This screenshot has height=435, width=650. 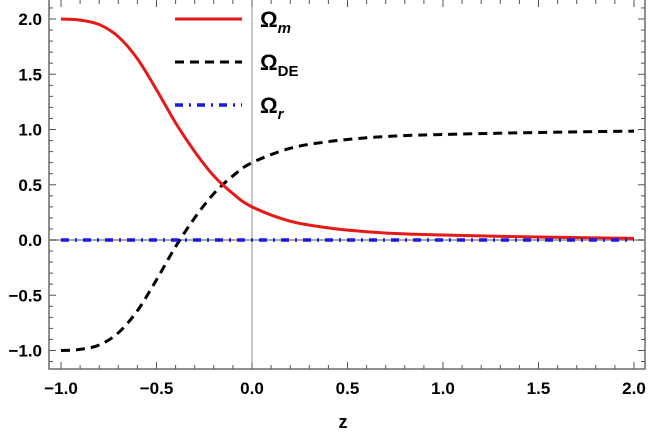 What do you see at coordinates (539, 388) in the screenshot?
I see `x-tick-label: 1.5` at bounding box center [539, 388].